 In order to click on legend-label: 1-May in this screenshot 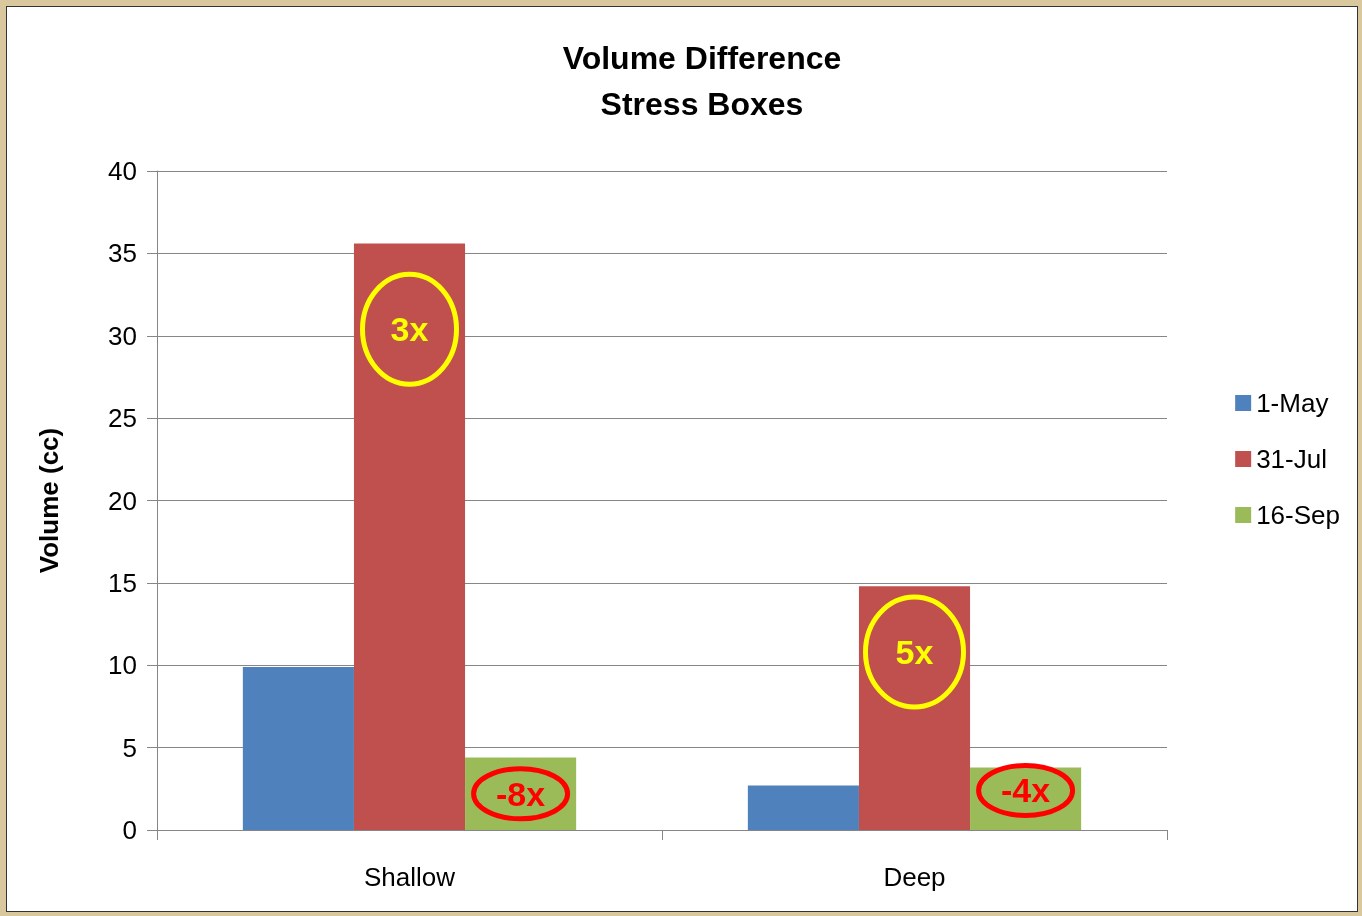, I will do `click(1292, 403)`.